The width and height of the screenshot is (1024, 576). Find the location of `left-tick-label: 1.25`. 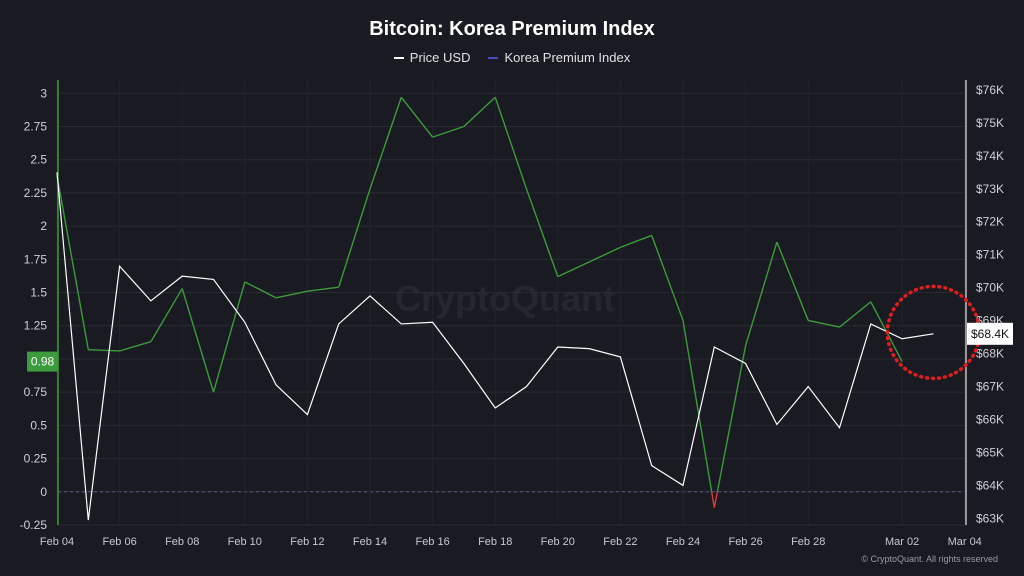

left-tick-label: 1.25 is located at coordinates (36, 326).